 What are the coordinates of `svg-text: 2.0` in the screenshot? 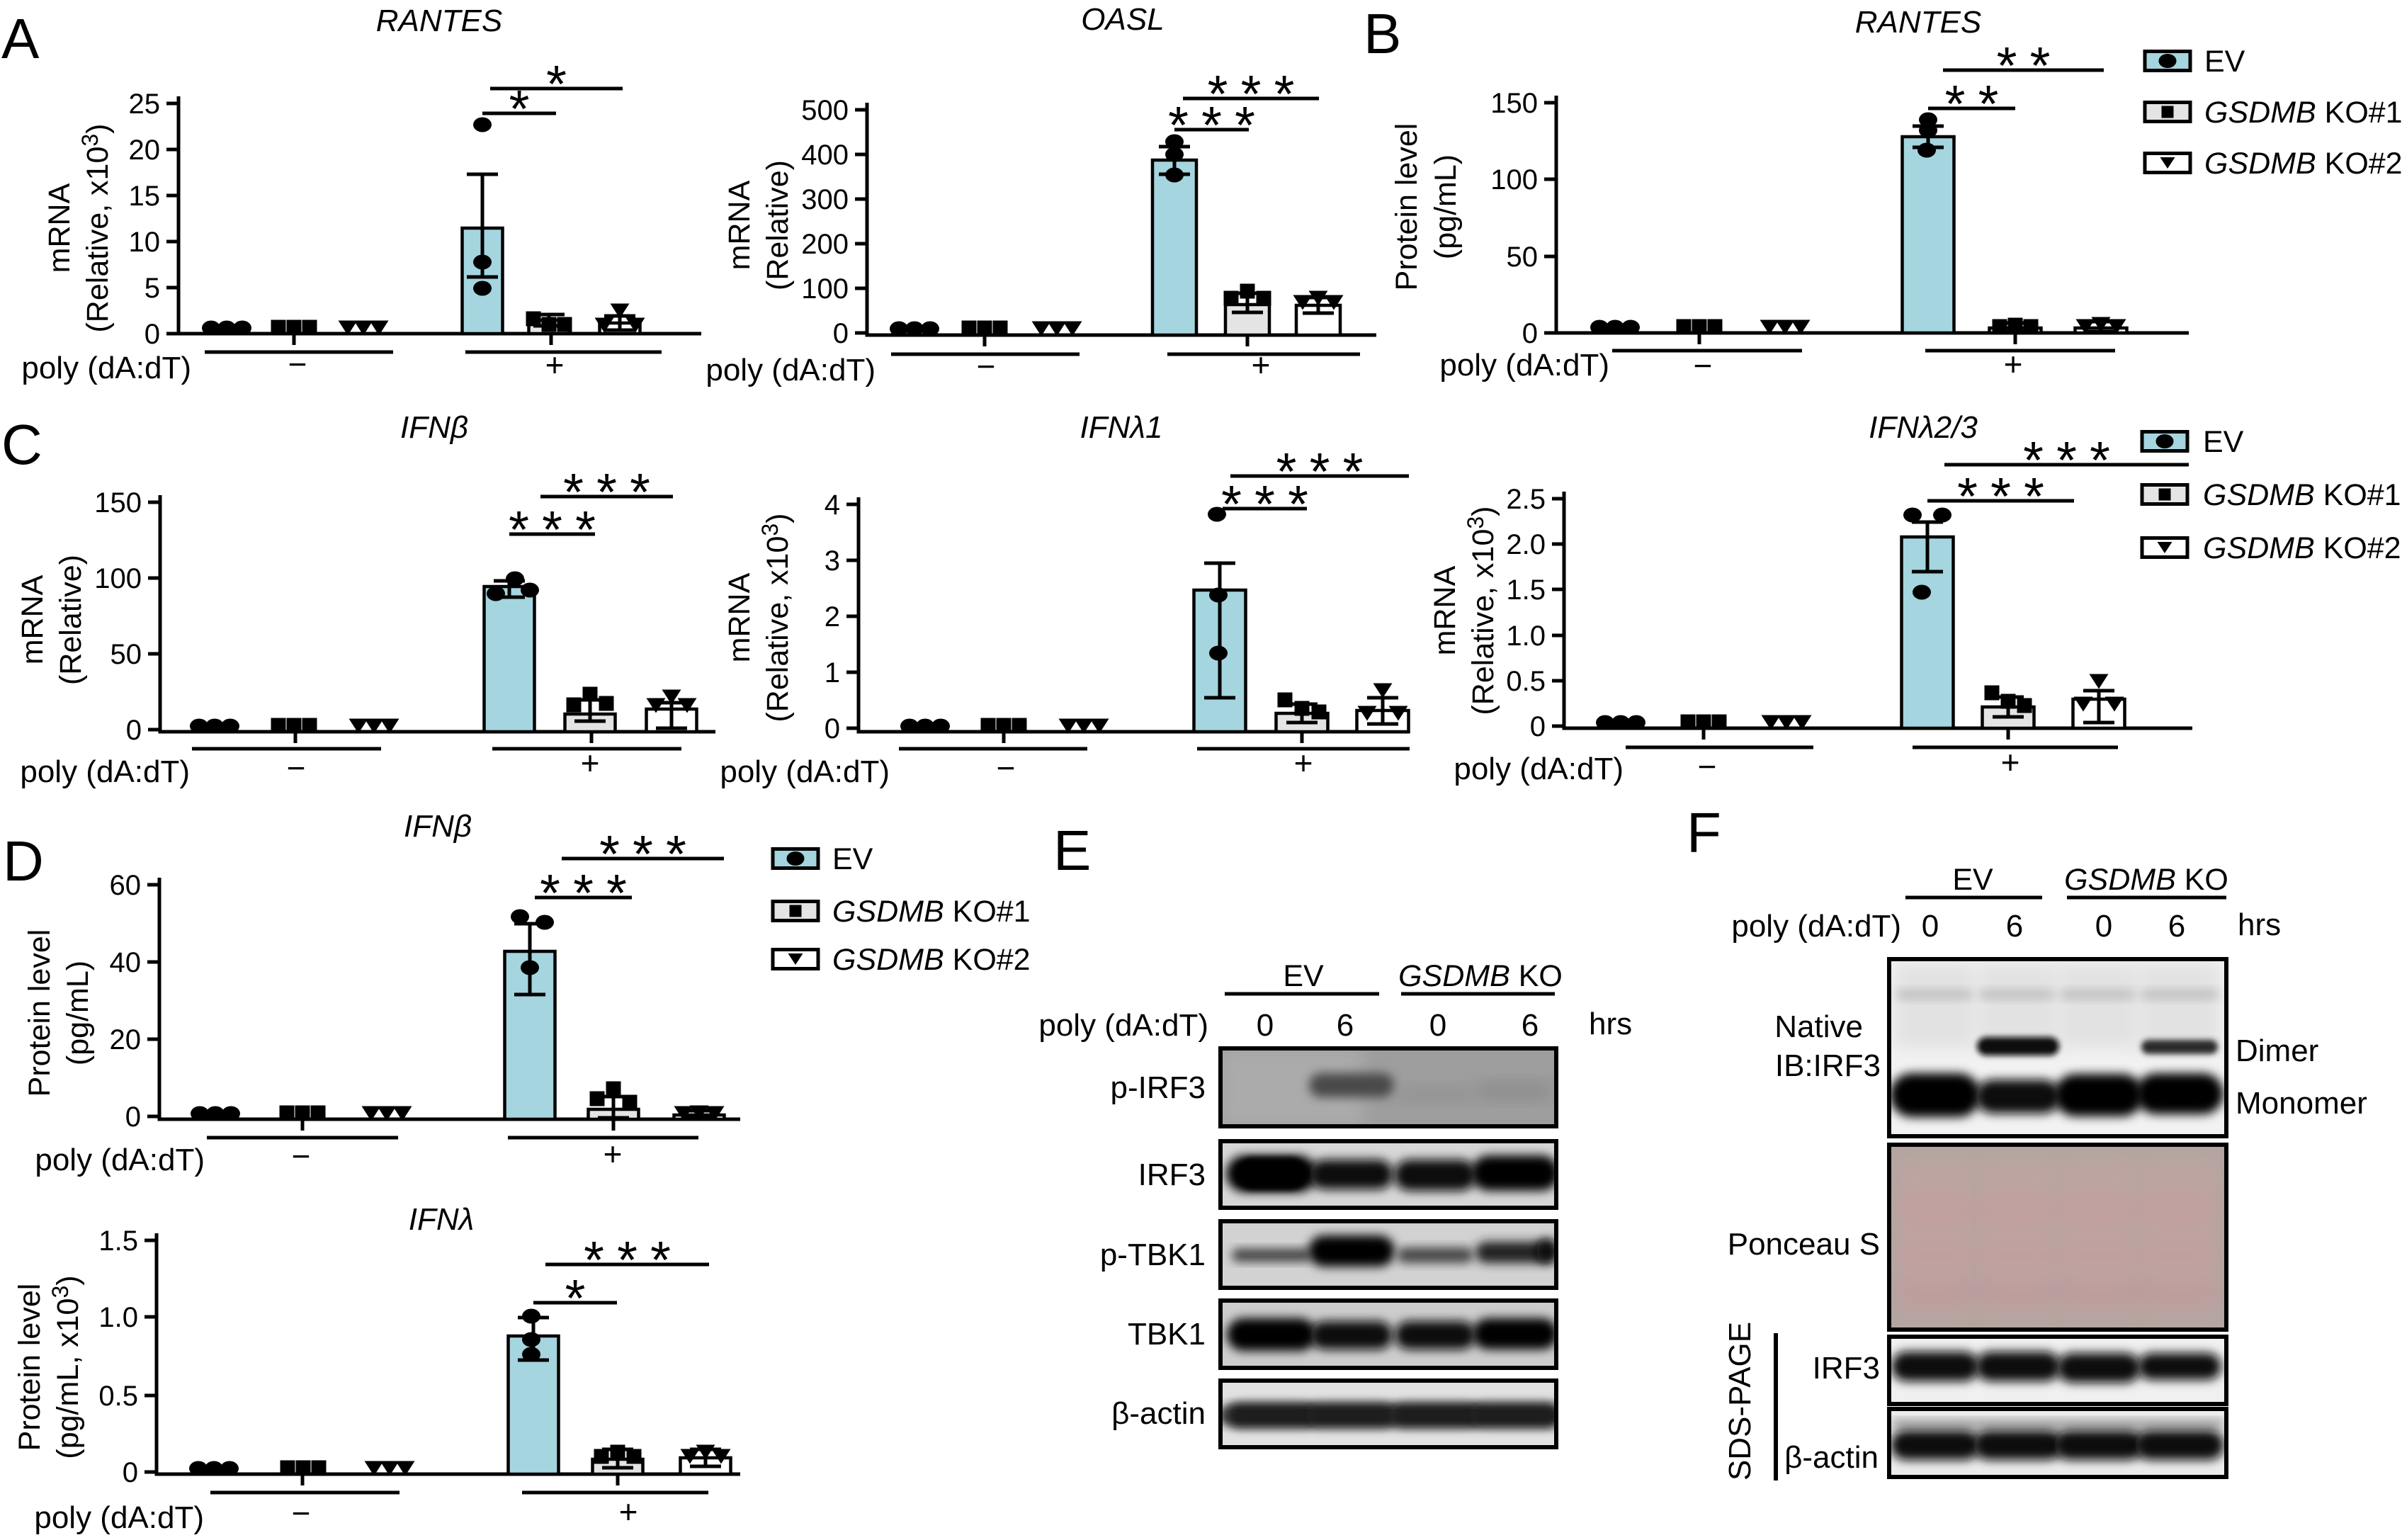 It's located at (1526, 544).